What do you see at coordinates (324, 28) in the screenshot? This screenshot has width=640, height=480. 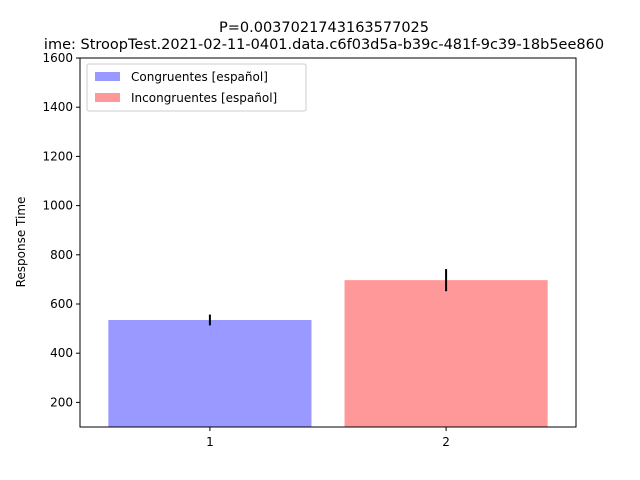 I see `chart-title-line-1: P=0.0037021743163577025` at bounding box center [324, 28].